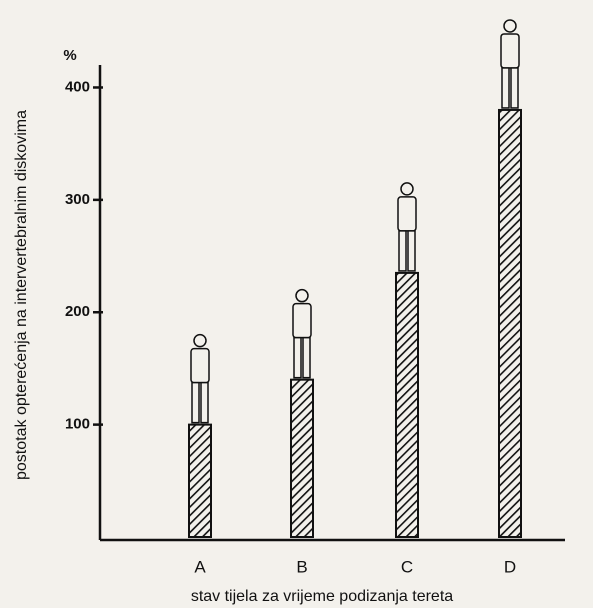 The height and width of the screenshot is (608, 593). I want to click on x-axis-label: stav tijela za vrijeme podizanja tereta, so click(322, 596).